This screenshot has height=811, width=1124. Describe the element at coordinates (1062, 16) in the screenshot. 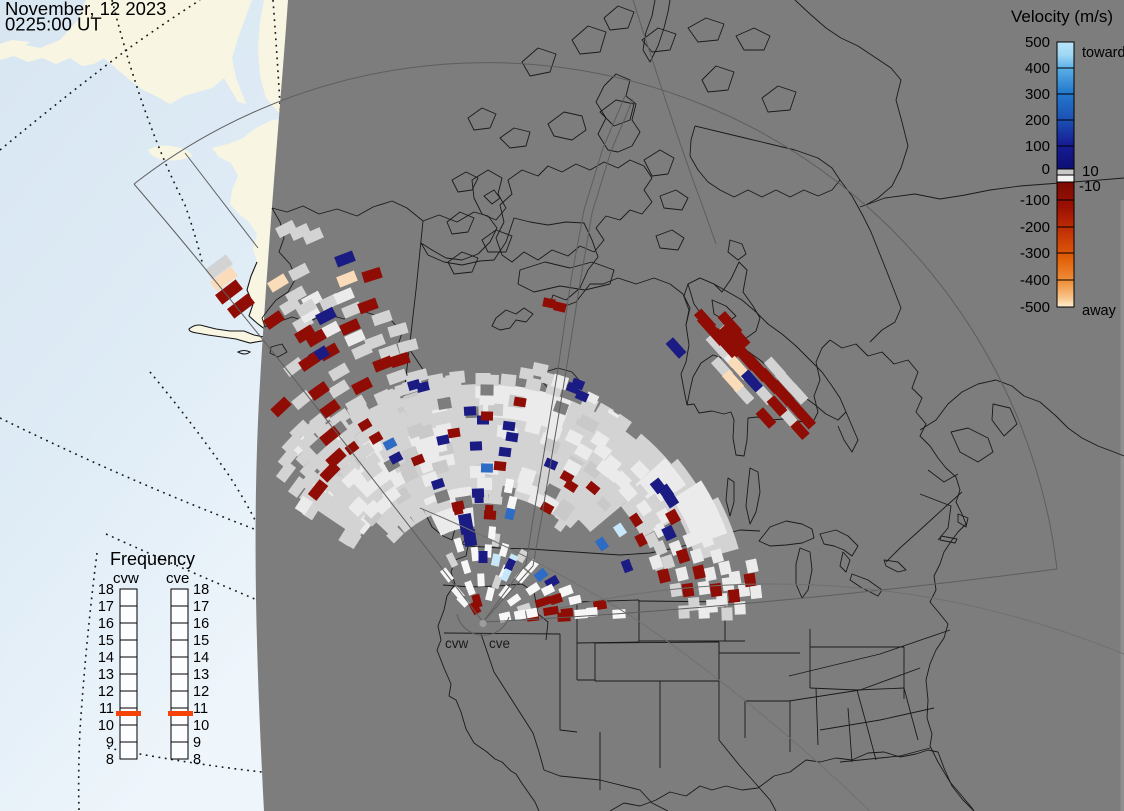

I see `svg-text: Velocity (m/s)` at that location.